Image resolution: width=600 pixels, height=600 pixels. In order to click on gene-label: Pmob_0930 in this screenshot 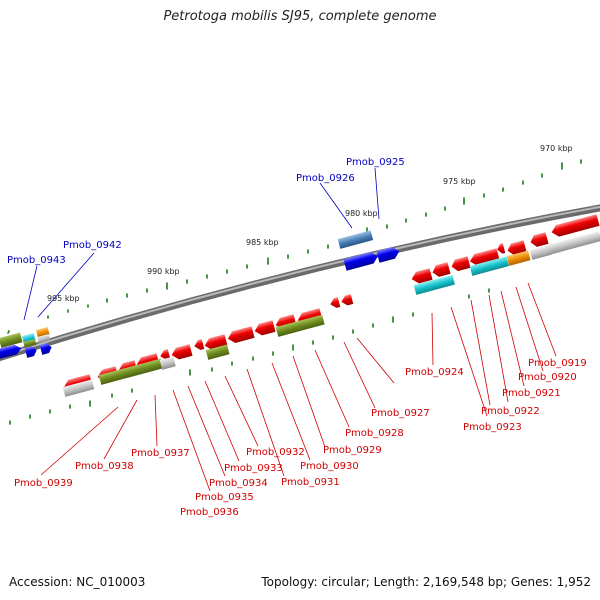, I will do `click(329, 466)`.